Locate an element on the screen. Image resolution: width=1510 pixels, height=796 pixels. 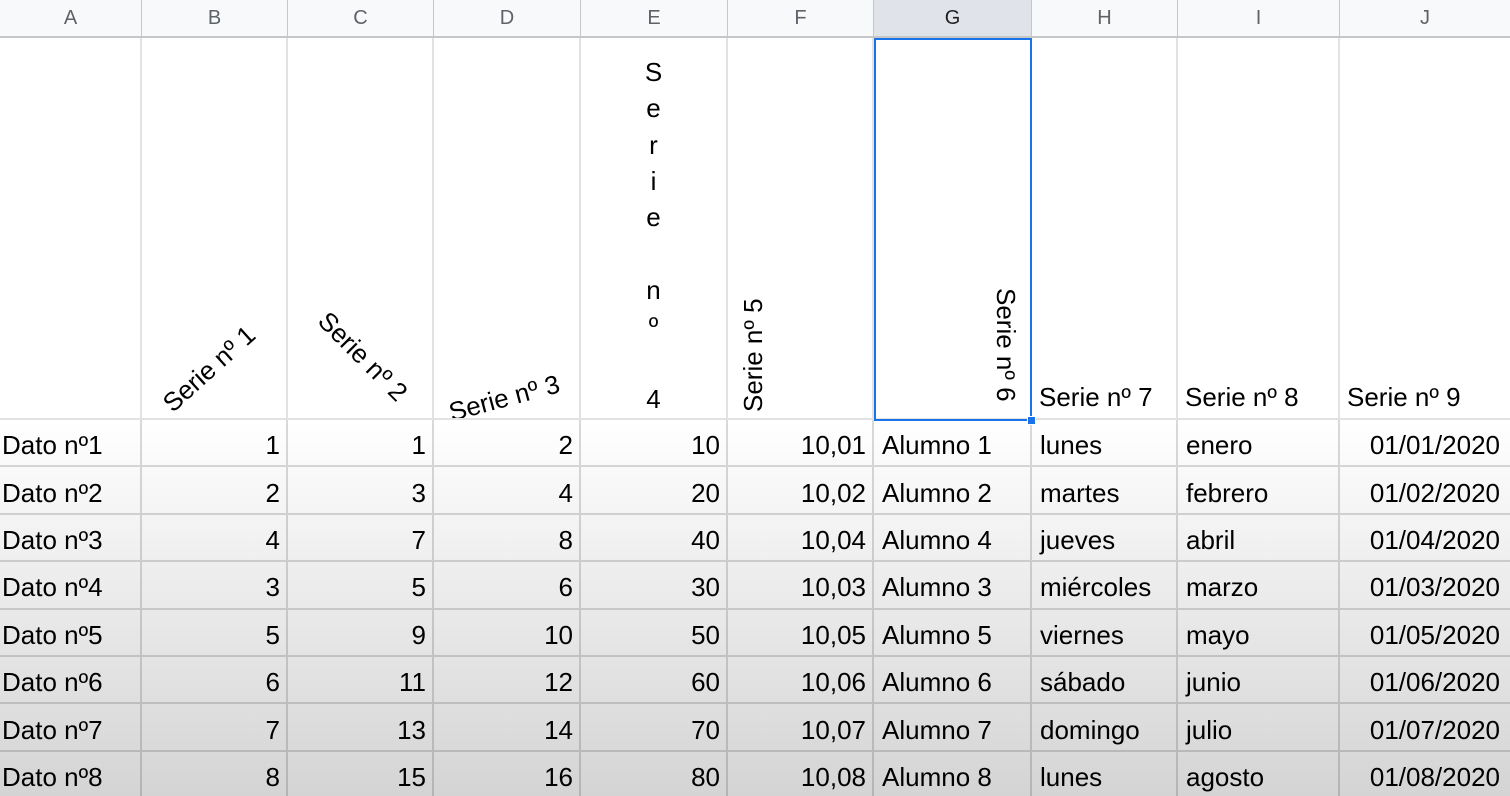
cell-b8: 7 is located at coordinates (215, 728).